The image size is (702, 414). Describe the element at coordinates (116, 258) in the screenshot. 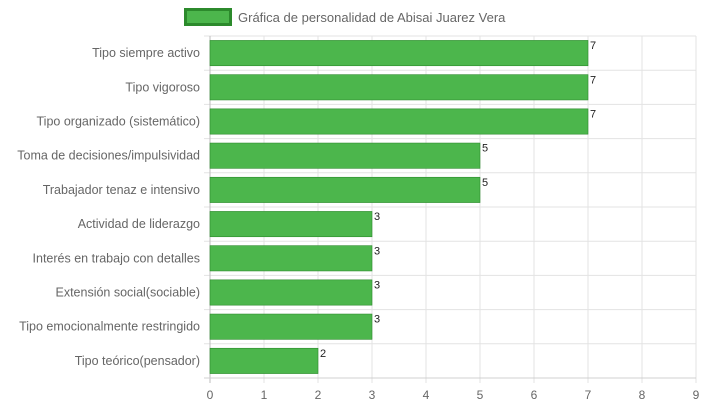

I see `y-tick-label: Interés en trabajo con detalles` at that location.